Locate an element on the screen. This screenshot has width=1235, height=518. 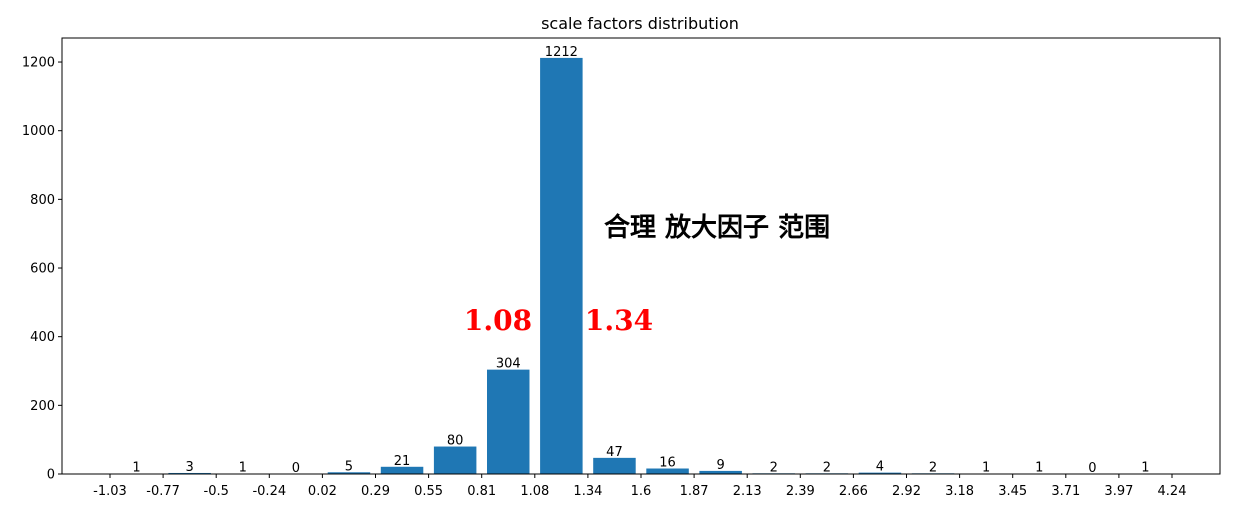
x-tick-label: 0.02 is located at coordinates (322, 491).